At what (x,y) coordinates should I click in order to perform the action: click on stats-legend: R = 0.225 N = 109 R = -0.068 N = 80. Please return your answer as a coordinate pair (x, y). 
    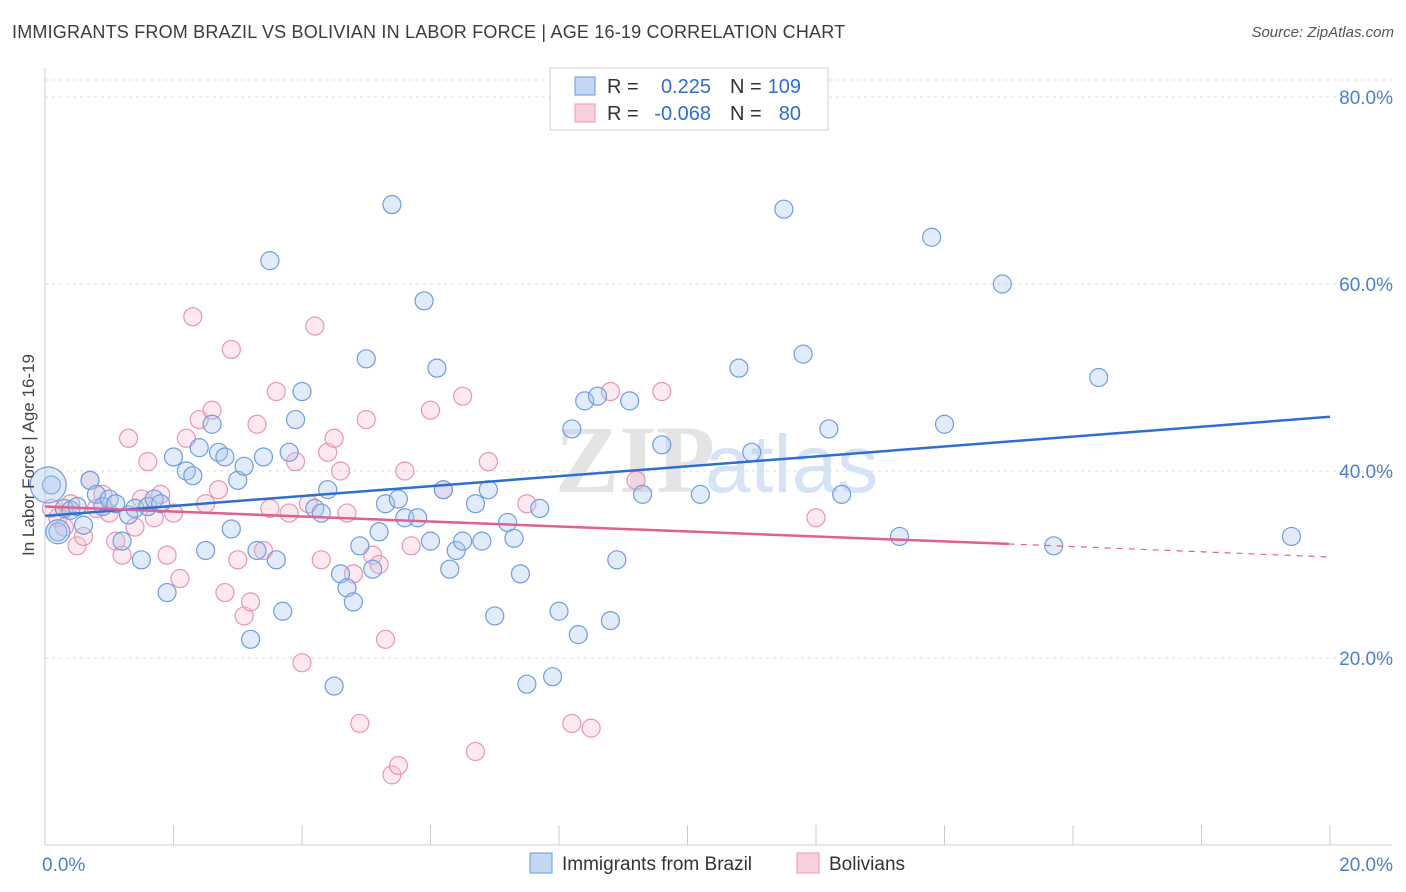
    Looking at the image, I should click on (689, 99).